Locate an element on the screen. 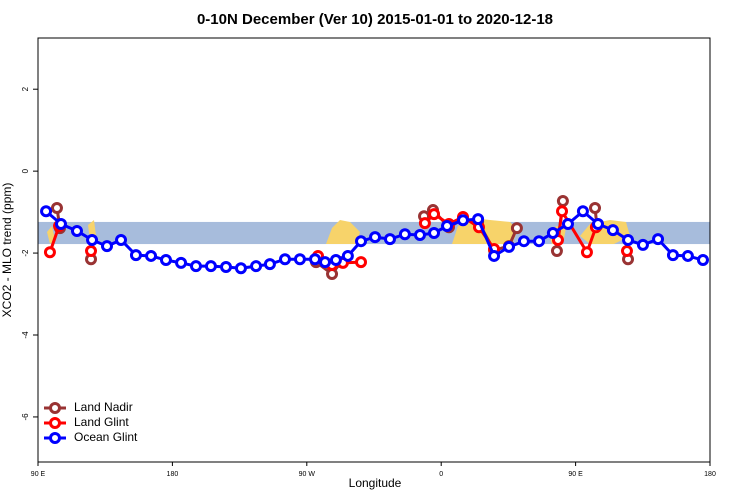 The image size is (750, 500). y-tick-label: -6 is located at coordinates (25, 417).